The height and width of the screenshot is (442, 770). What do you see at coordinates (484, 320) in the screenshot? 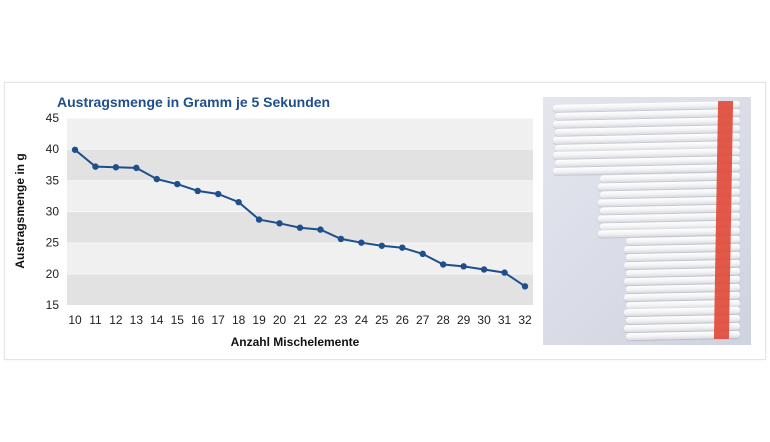
I see `x-tick-label: 30` at bounding box center [484, 320].